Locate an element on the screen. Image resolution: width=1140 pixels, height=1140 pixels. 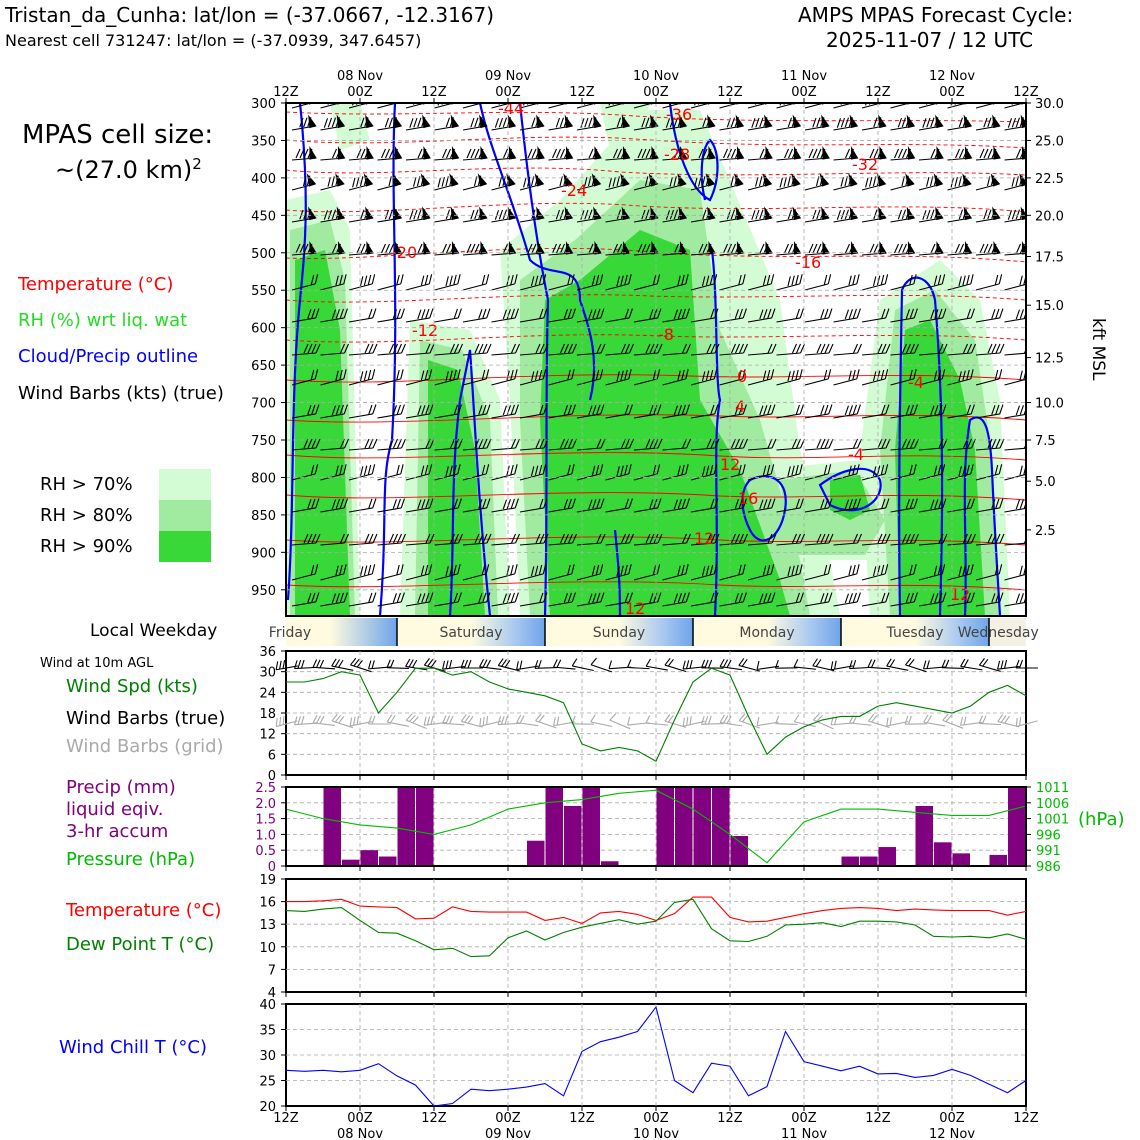
kft-tick-label: 7.5 is located at coordinates (1045, 441).